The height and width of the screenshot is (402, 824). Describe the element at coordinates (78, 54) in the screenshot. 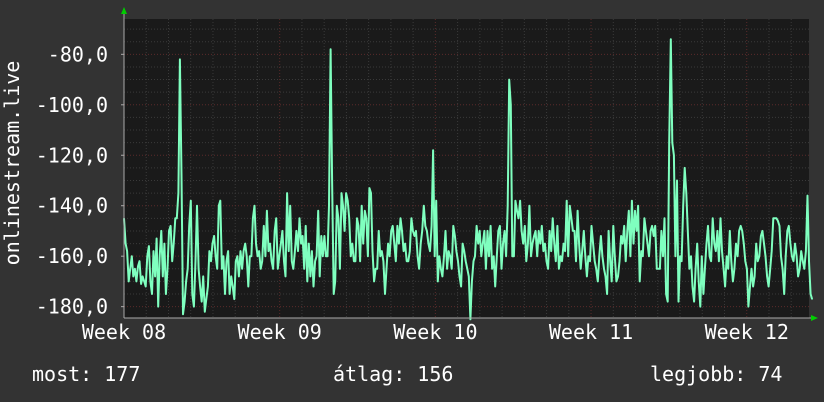

I see `y-tick-label: -80,0` at that location.